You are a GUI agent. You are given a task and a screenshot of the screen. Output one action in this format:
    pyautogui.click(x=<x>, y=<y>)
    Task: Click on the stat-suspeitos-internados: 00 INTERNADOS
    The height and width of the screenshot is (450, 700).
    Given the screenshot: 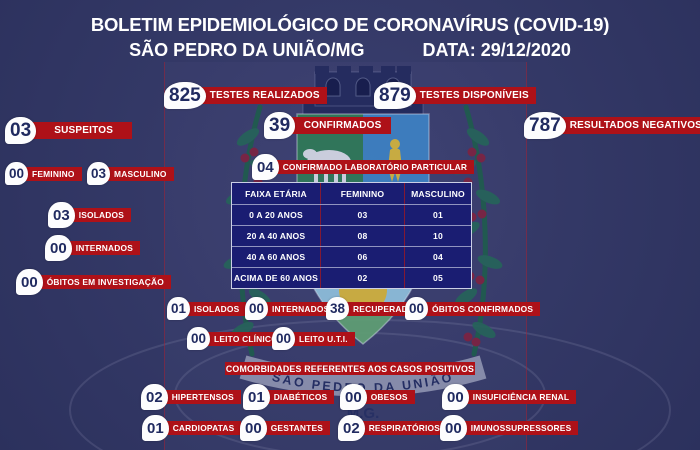 What is the action you would take?
    pyautogui.click(x=93, y=248)
    